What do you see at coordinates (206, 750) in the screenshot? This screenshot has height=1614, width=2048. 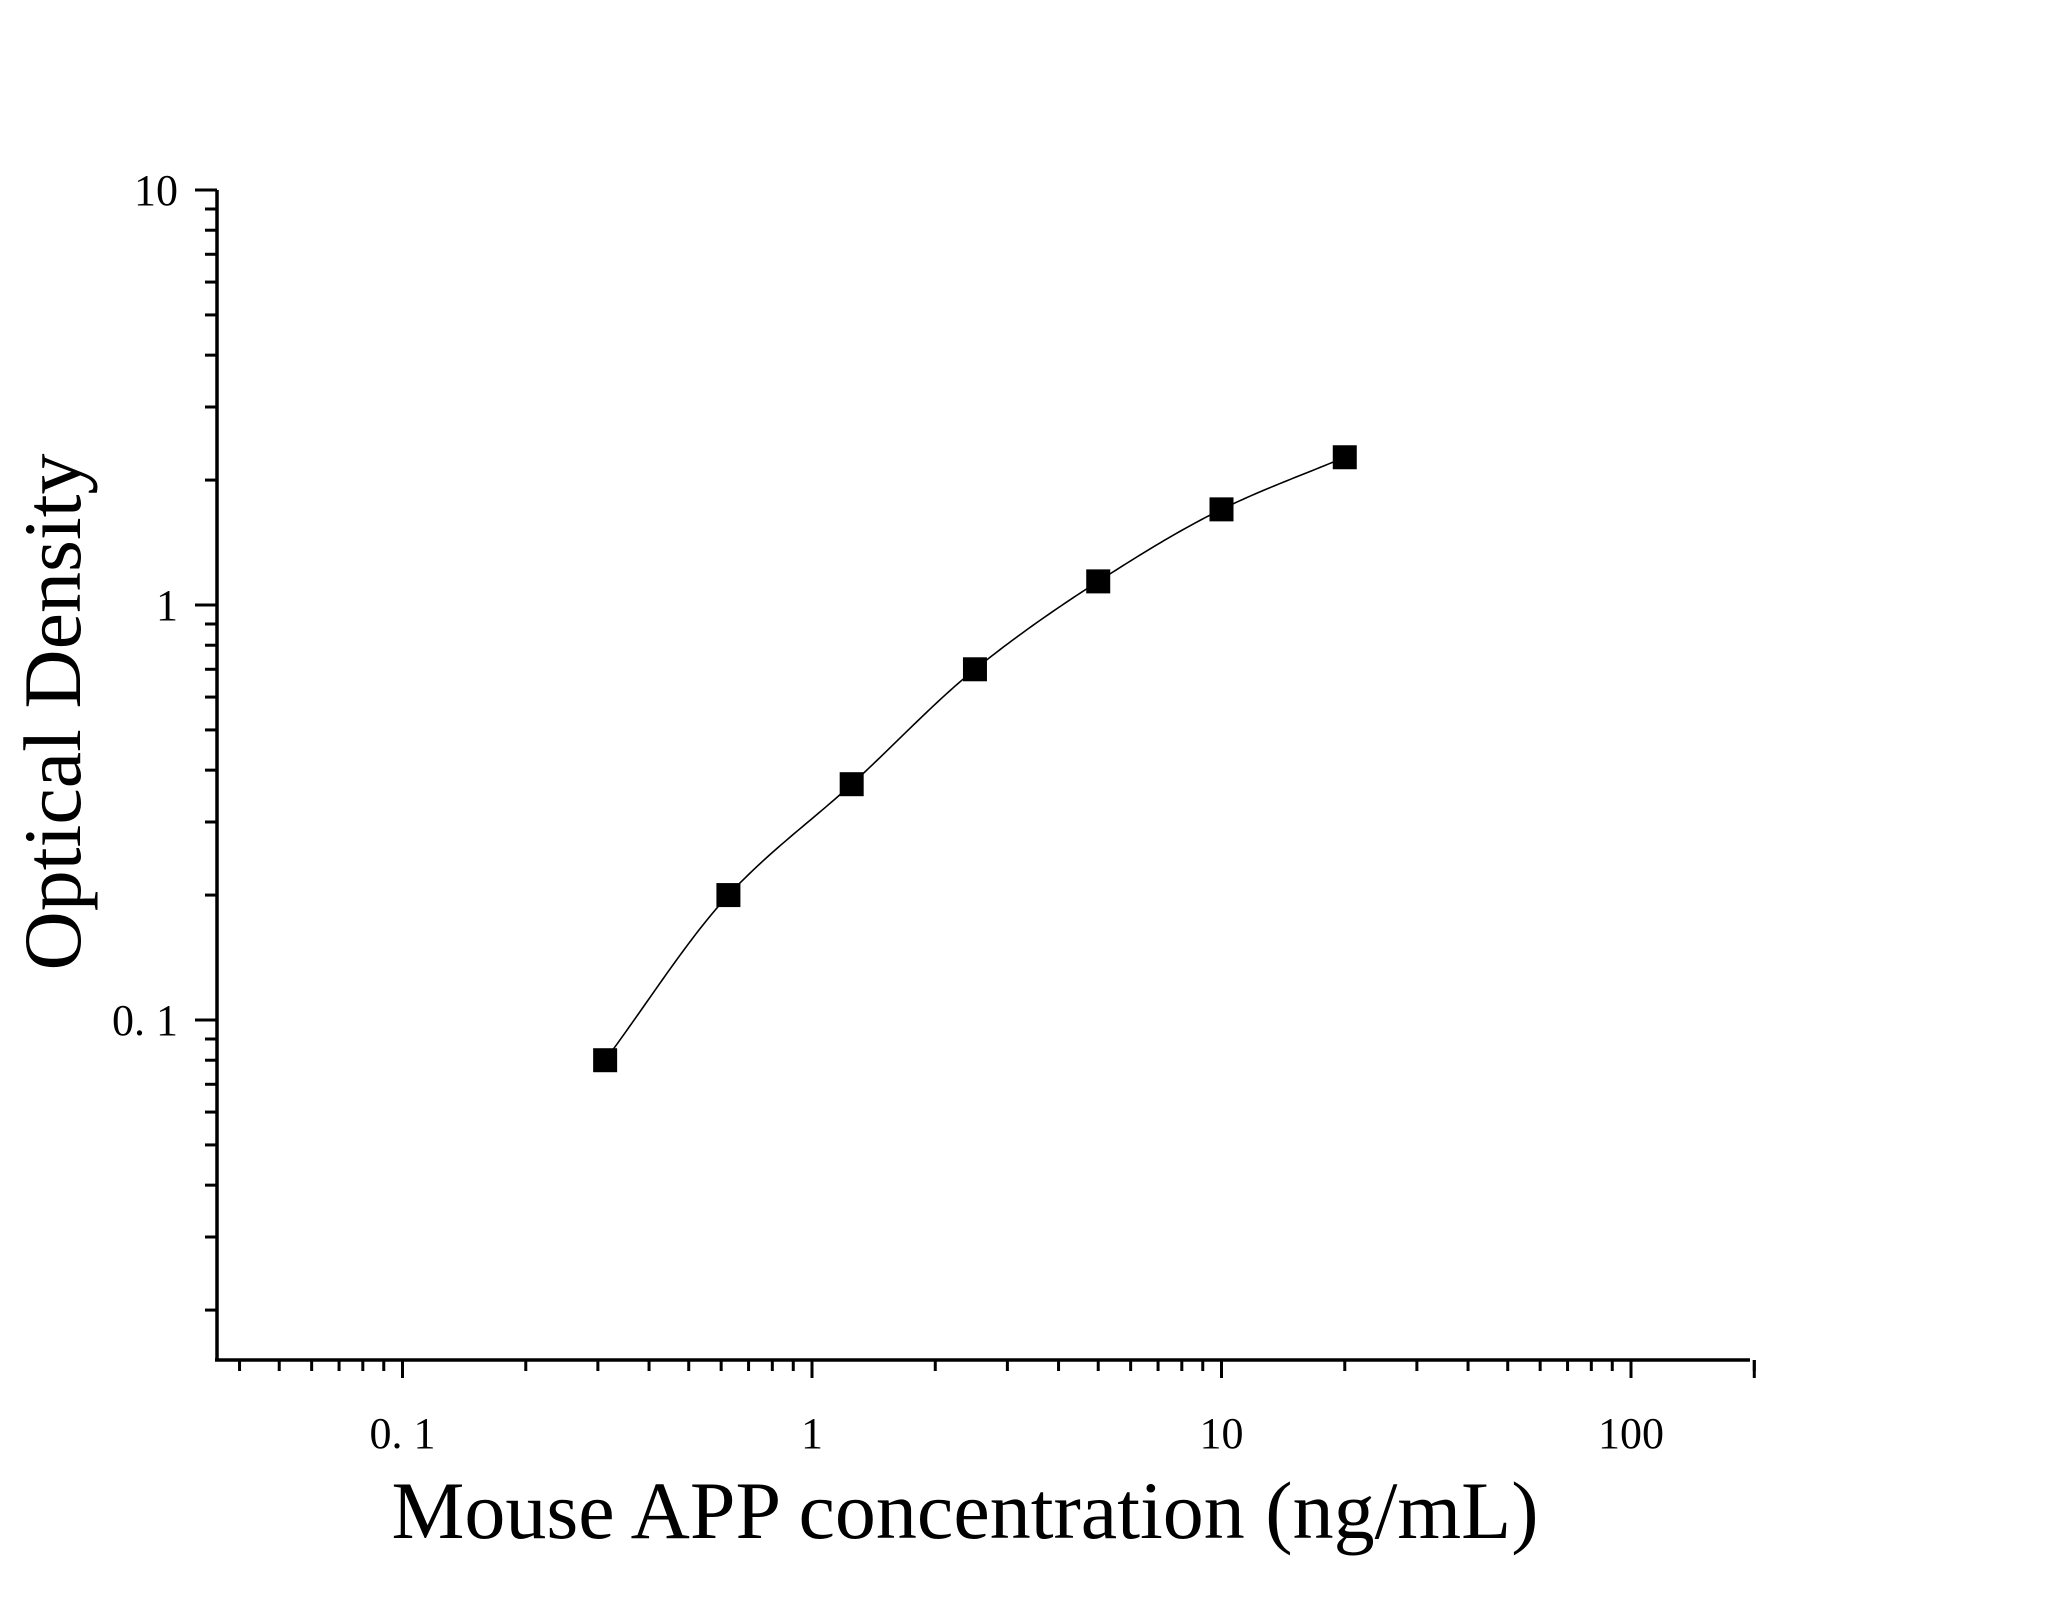 I see `y-axis-ticks` at bounding box center [206, 750].